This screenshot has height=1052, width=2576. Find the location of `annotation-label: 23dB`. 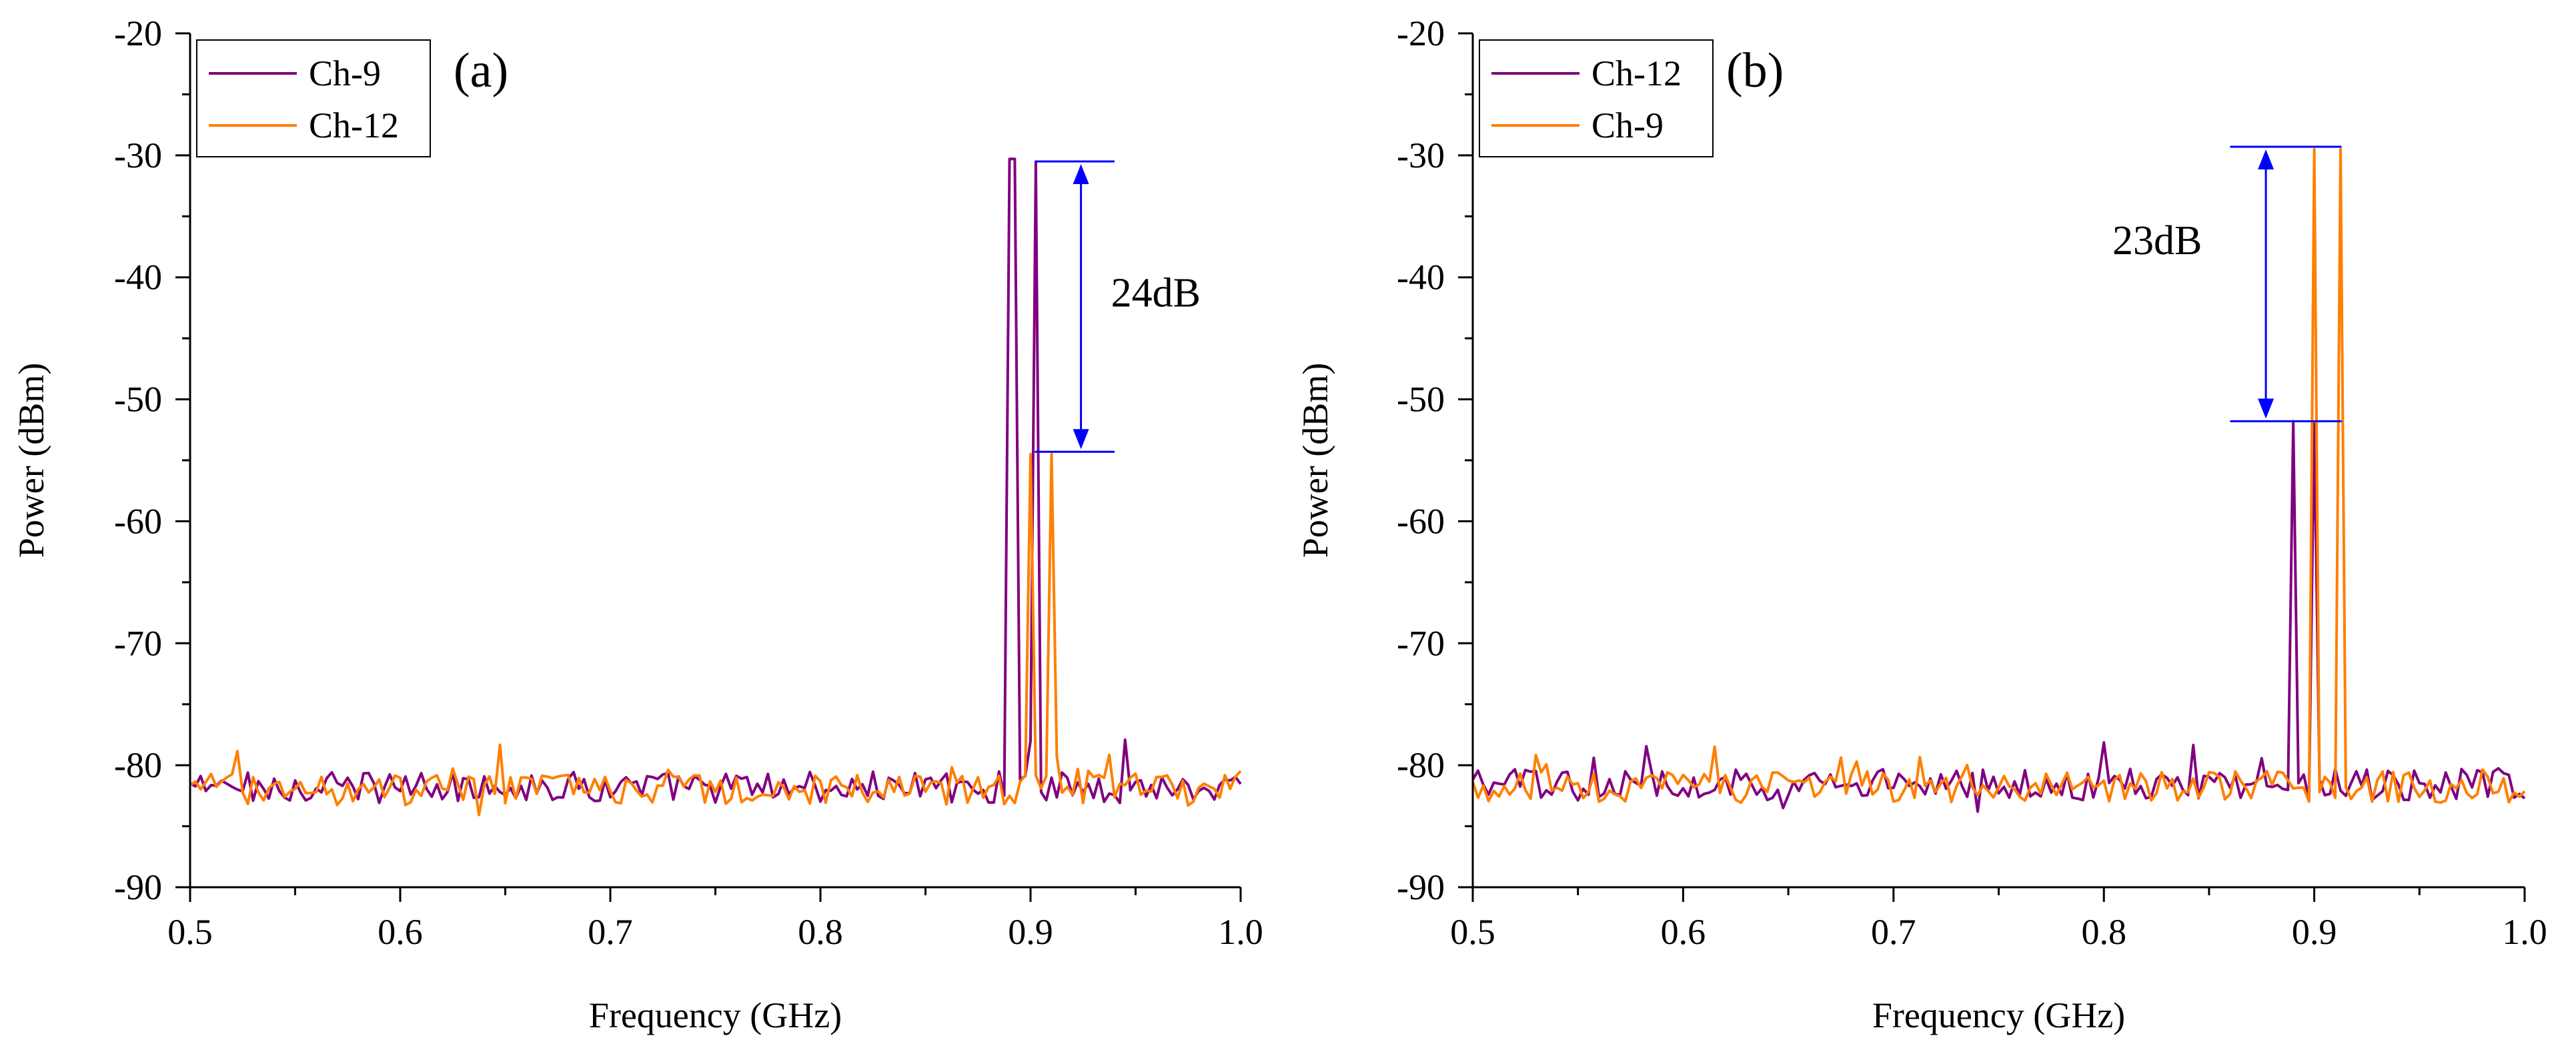

annotation-label: 23dB is located at coordinates (2157, 241).